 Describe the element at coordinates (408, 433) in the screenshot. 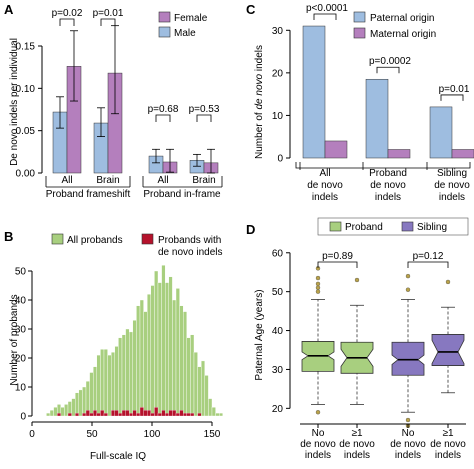

I see `panel-d-xtick-label: No` at that location.